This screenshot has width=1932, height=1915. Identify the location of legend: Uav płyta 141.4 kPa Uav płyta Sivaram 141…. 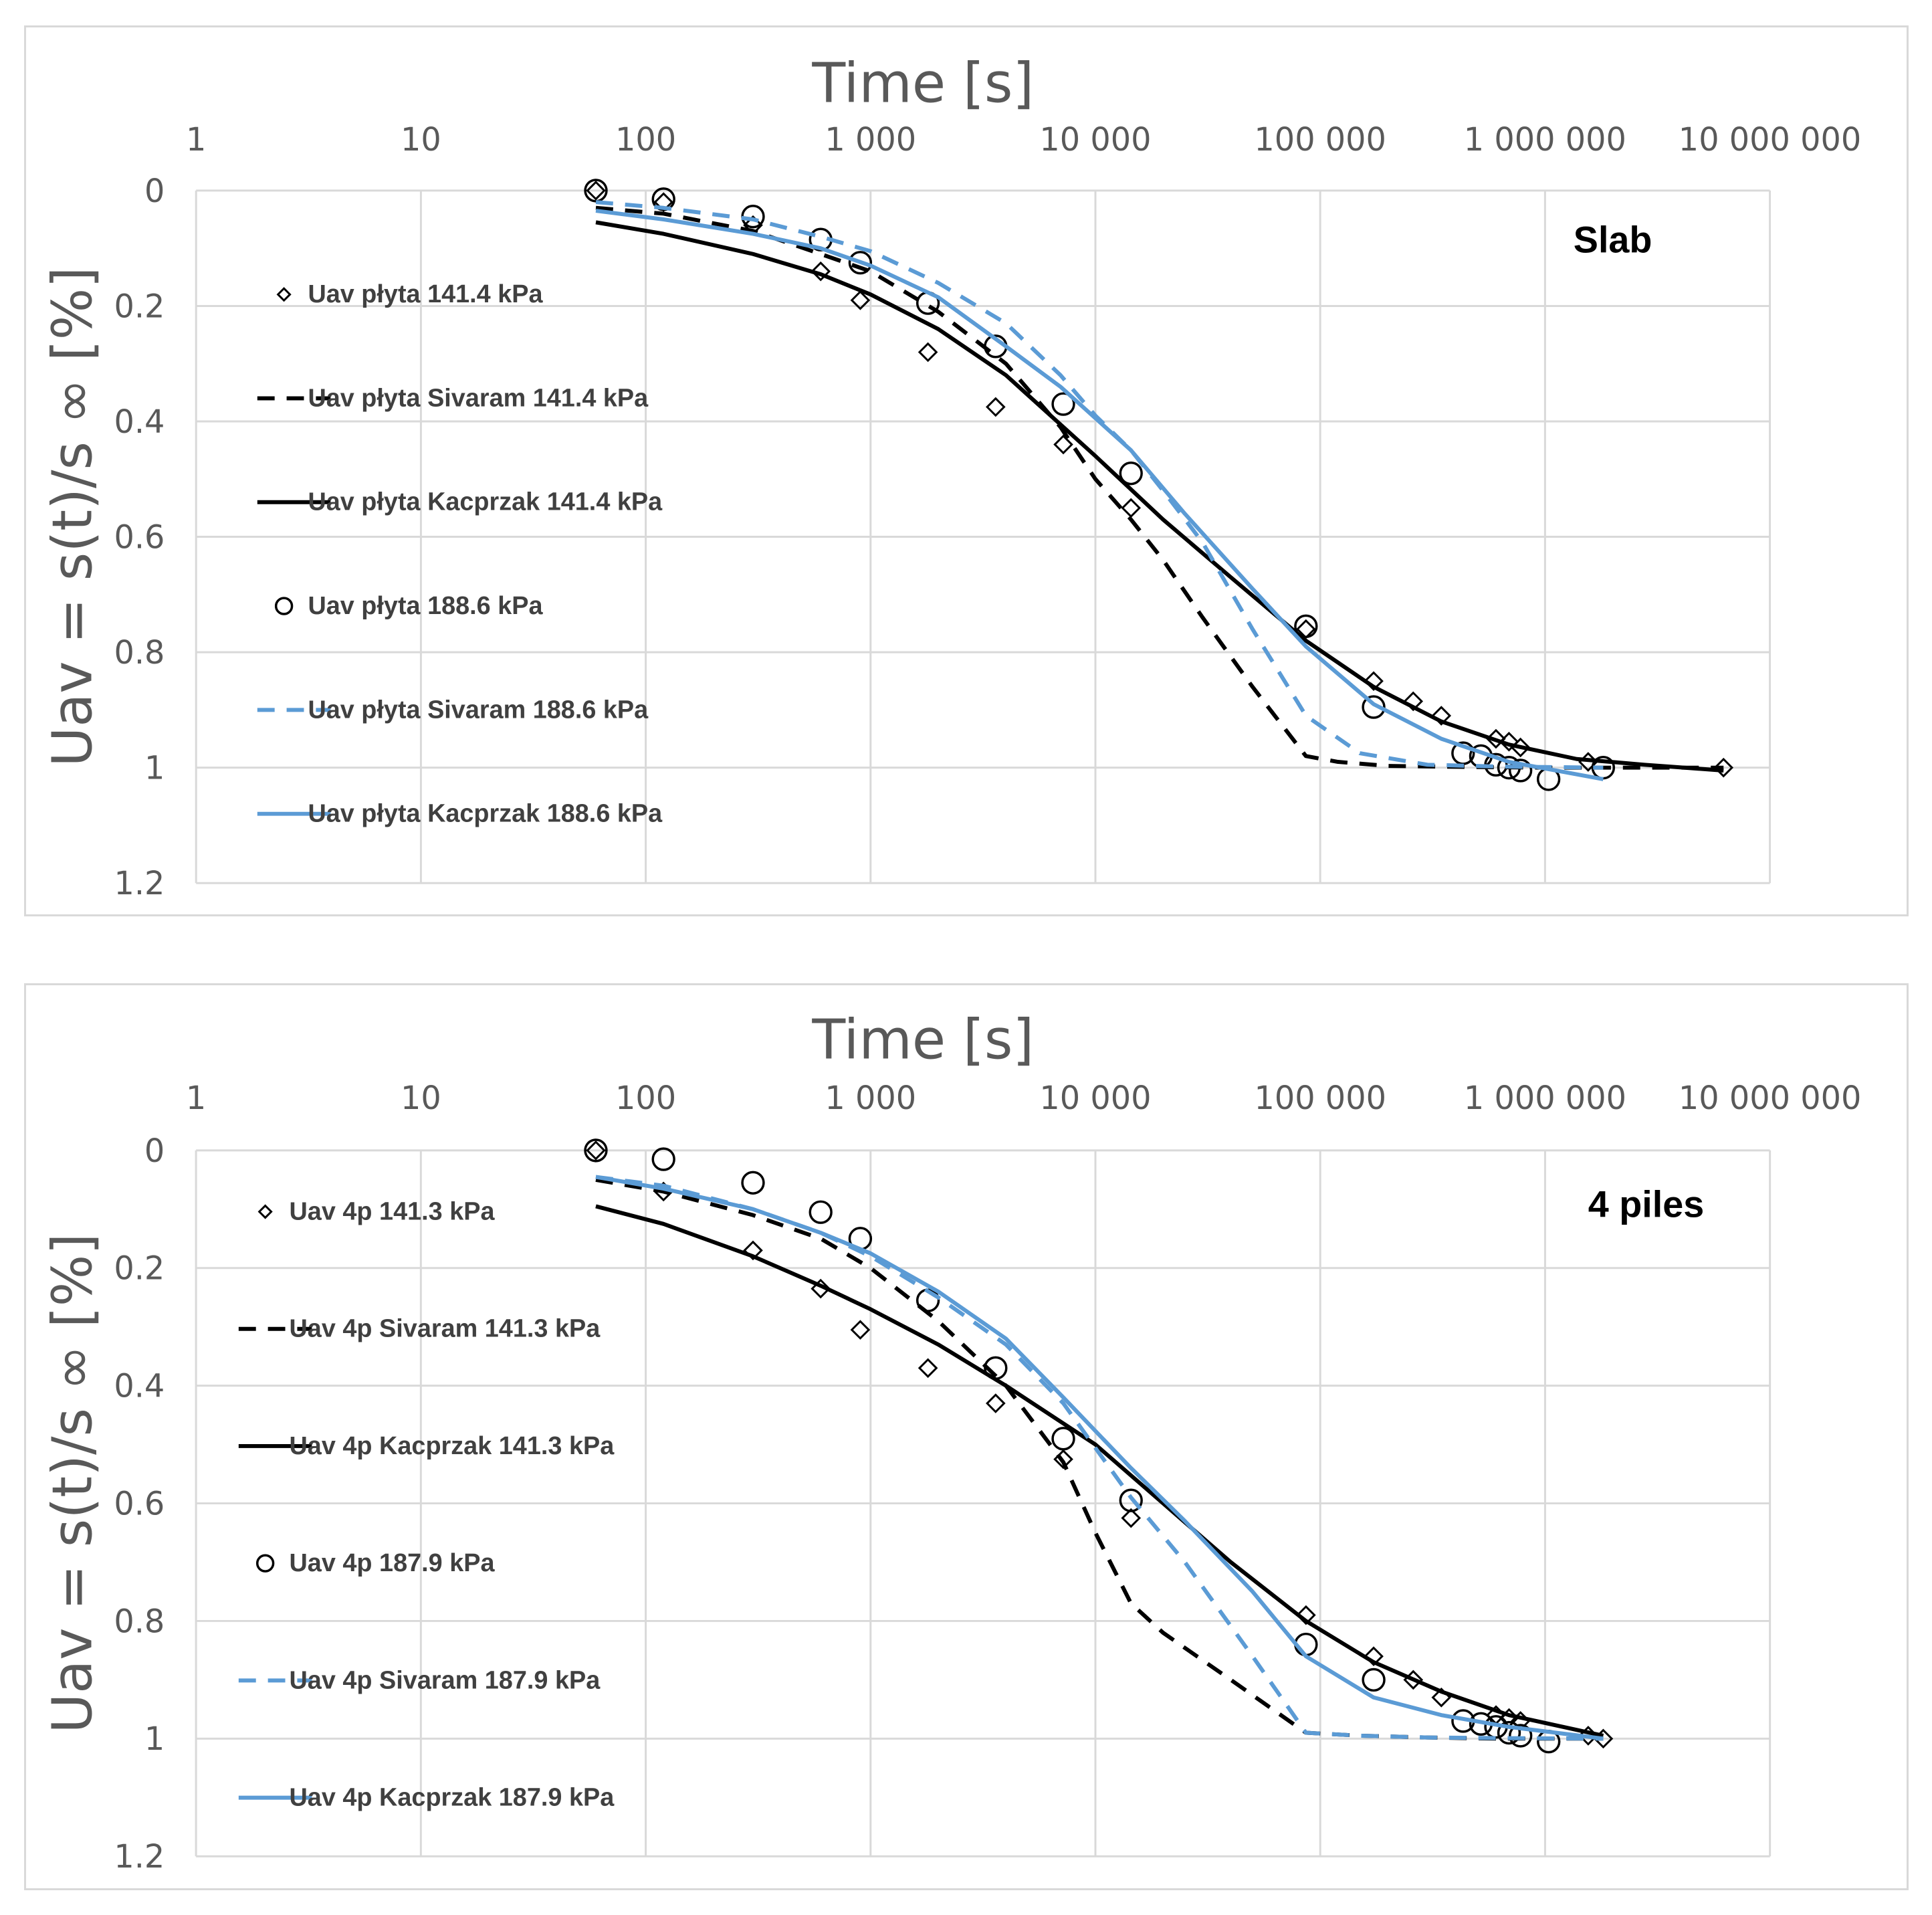
(460, 554).